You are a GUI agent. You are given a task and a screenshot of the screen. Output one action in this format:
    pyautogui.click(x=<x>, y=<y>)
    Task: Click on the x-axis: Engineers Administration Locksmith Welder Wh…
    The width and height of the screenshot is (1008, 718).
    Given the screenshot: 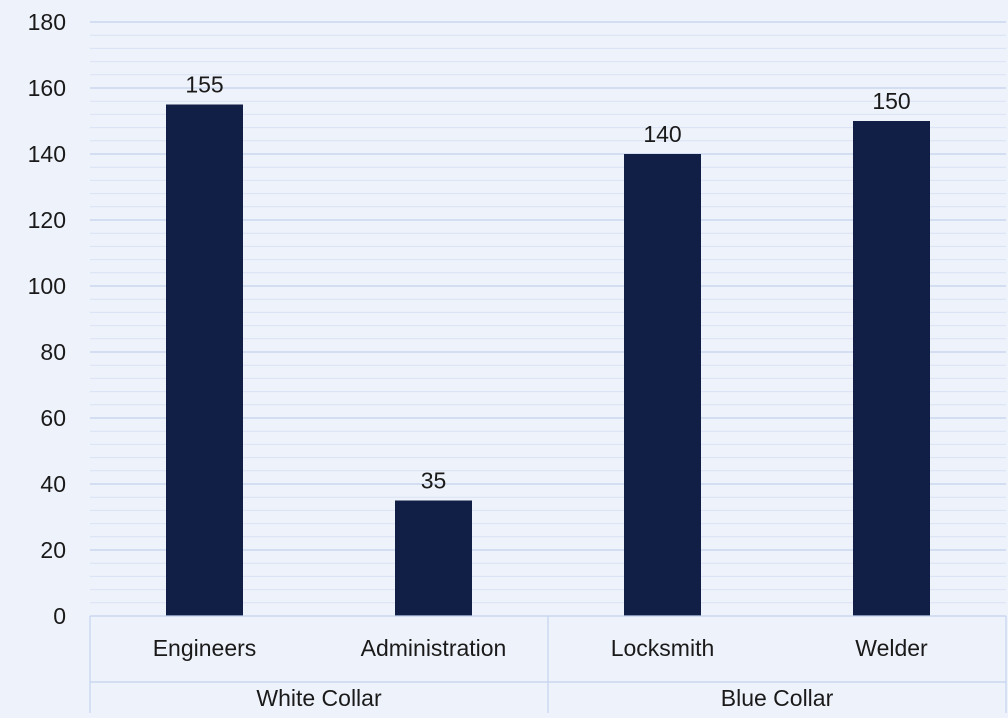 What is the action you would take?
    pyautogui.click(x=548, y=664)
    